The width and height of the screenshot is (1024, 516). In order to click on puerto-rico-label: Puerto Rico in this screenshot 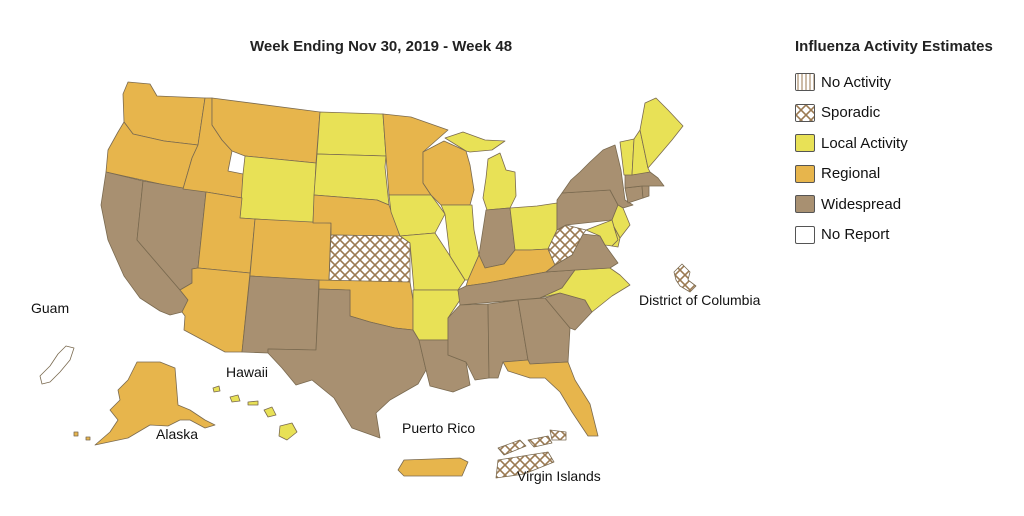, I will do `click(439, 428)`.